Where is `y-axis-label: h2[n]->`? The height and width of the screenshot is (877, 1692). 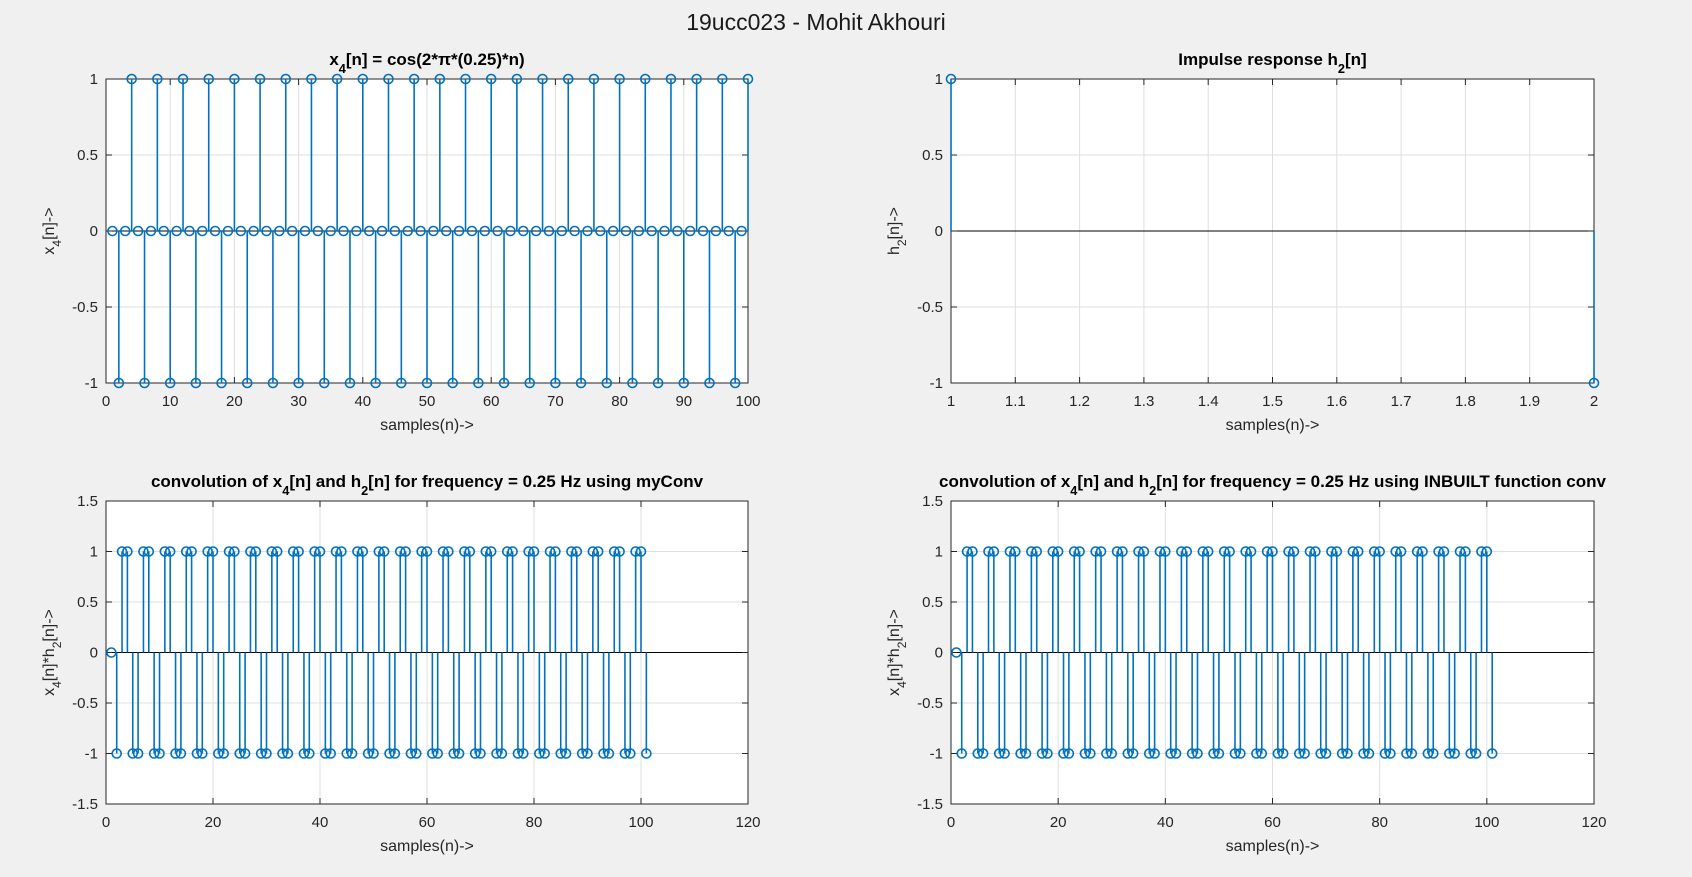
y-axis-label: h2[n]-> is located at coordinates (897, 231).